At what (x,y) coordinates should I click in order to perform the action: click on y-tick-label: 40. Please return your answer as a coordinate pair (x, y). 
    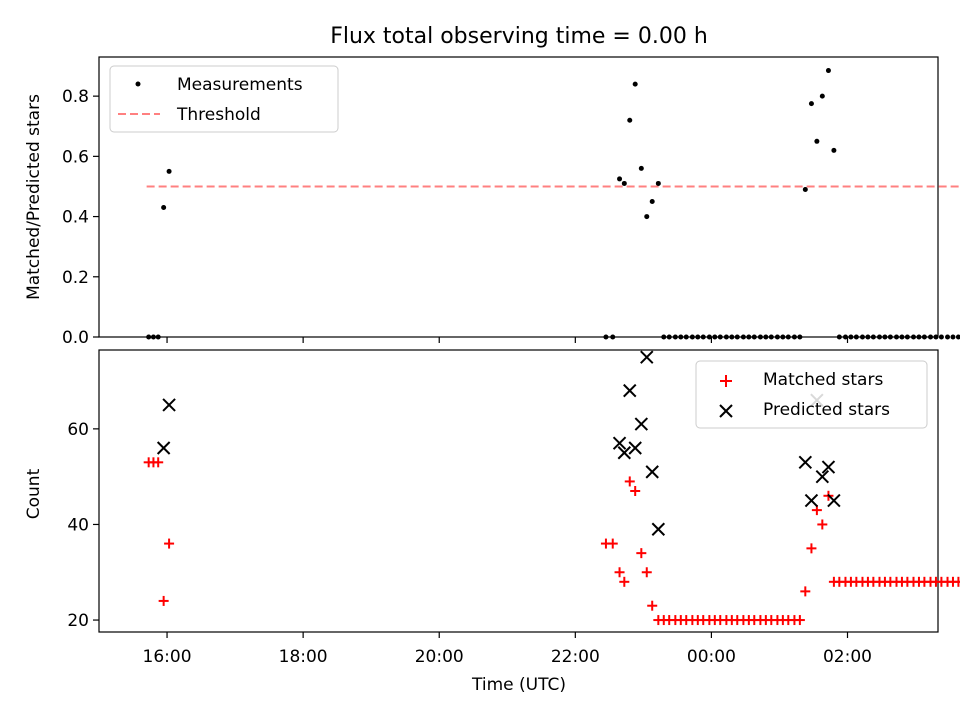
    Looking at the image, I should click on (78, 525).